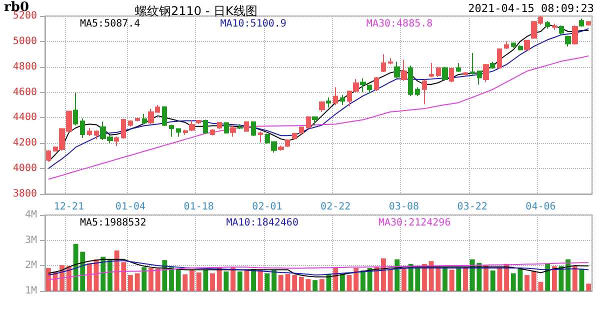 The width and height of the screenshot is (600, 327). What do you see at coordinates (24, 66) in the screenshot?
I see `y-tick-label: 4800` at bounding box center [24, 66].